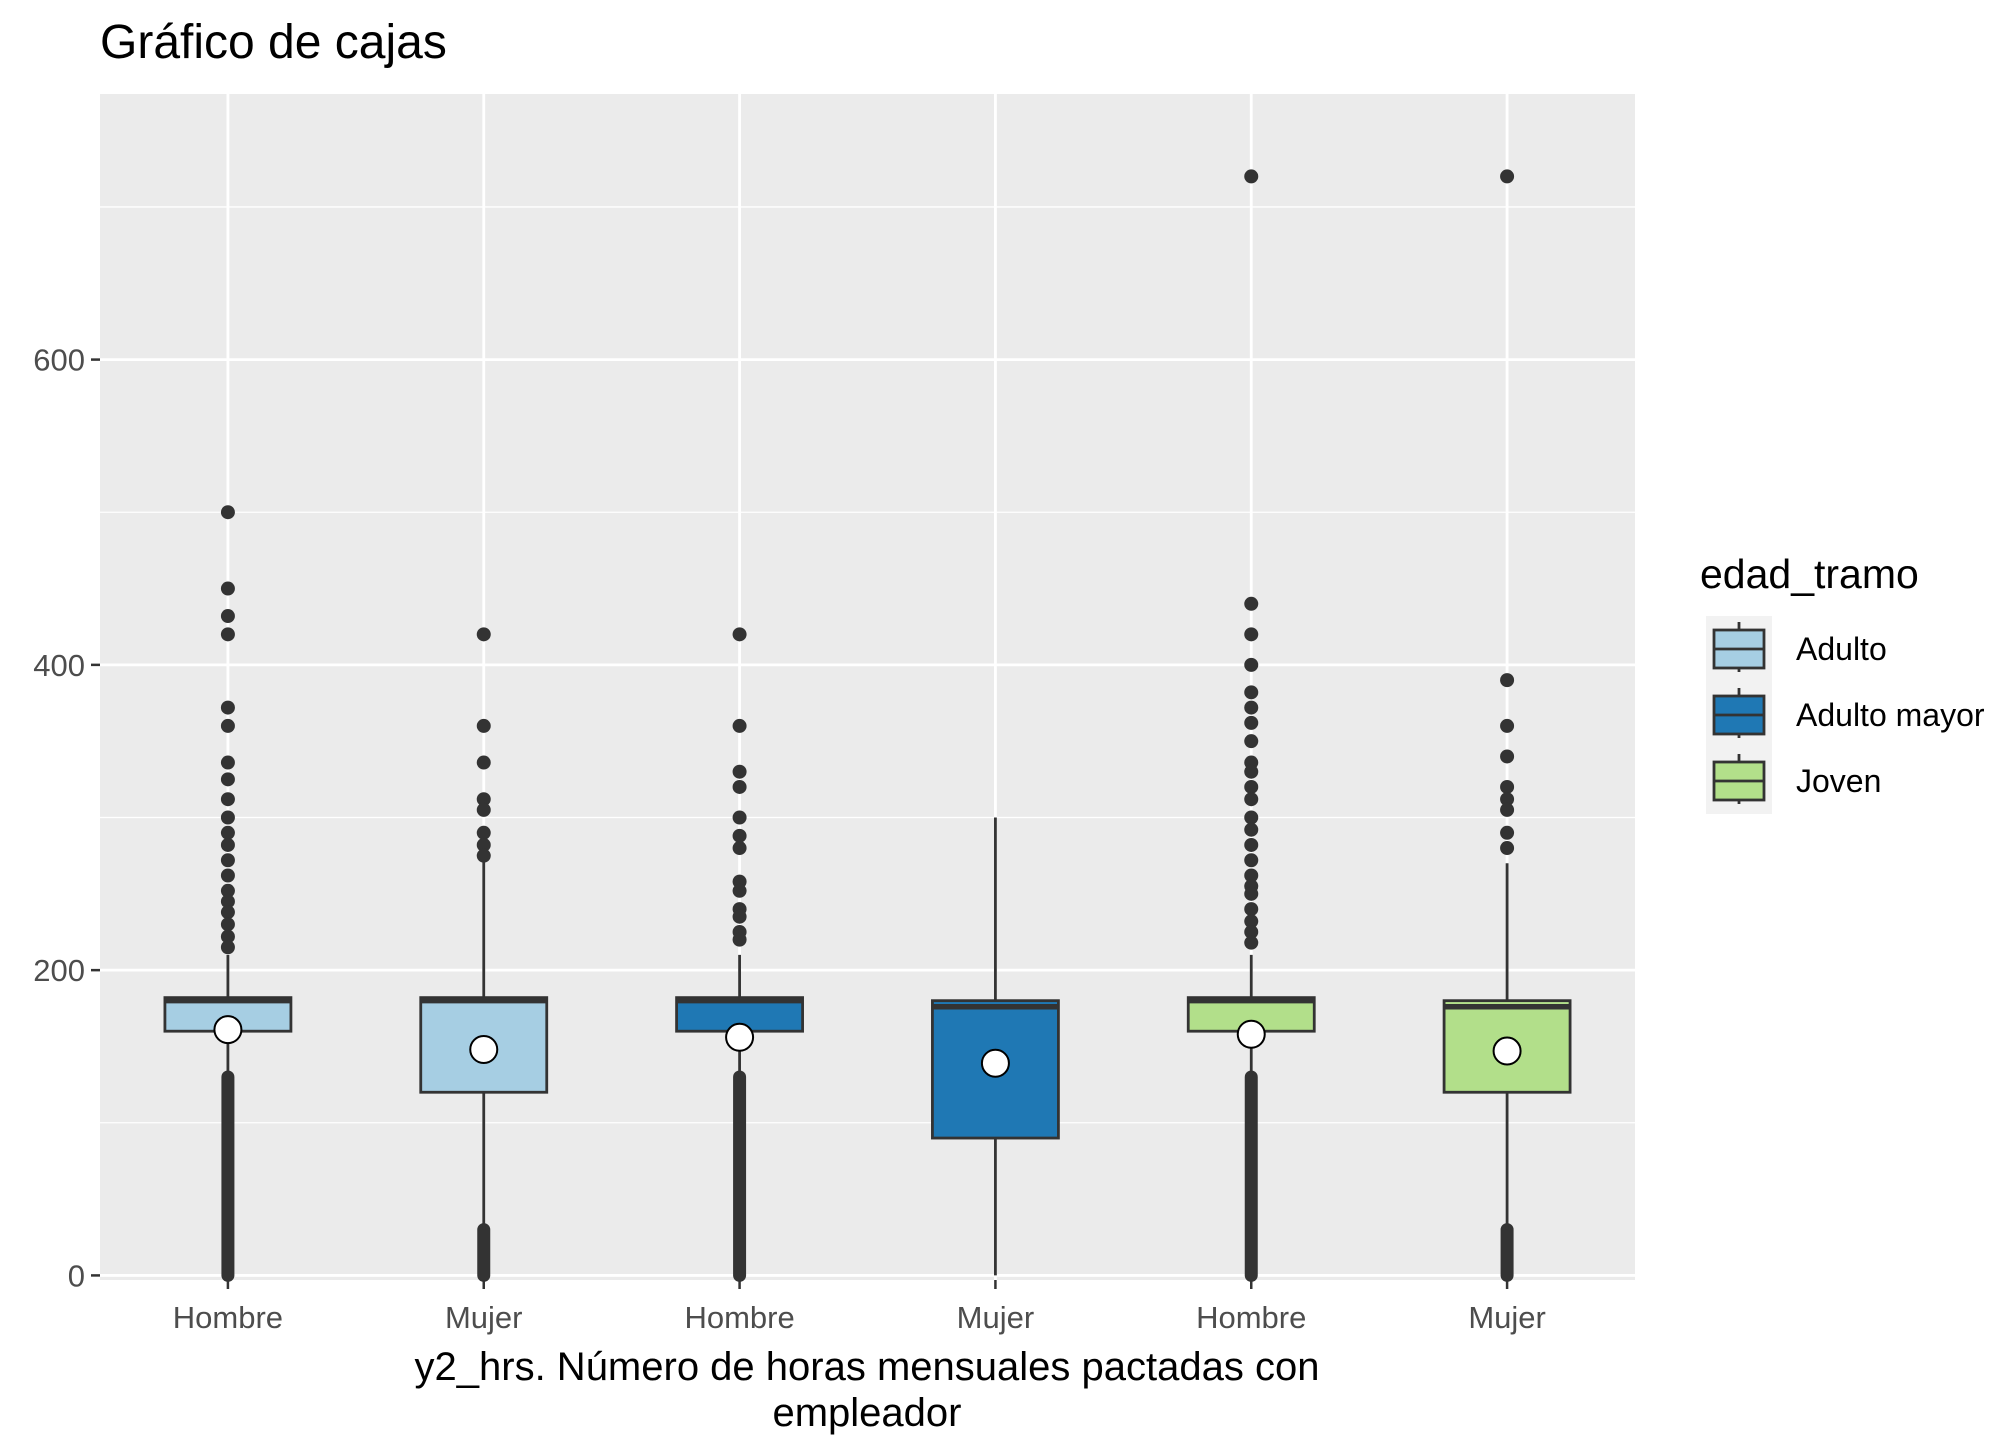 The width and height of the screenshot is (2016, 1440). Describe the element at coordinates (995, 1046) in the screenshot. I see `box-adulto-mayor-mujer` at that location.